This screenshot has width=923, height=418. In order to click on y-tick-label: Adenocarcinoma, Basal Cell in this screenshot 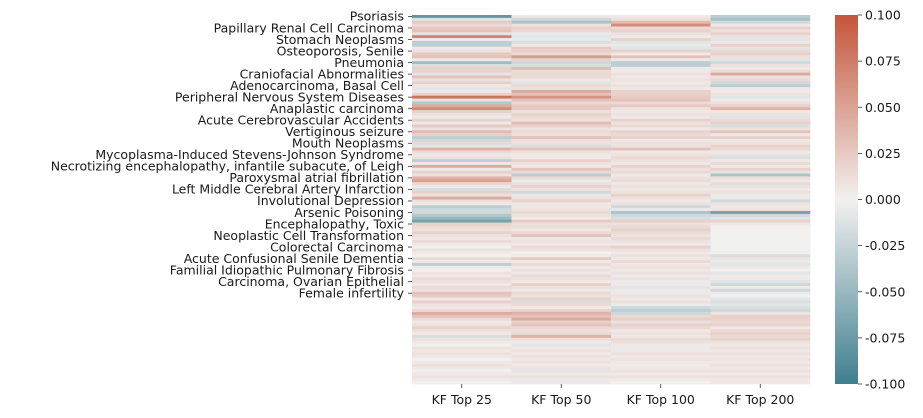, I will do `click(317, 85)`.